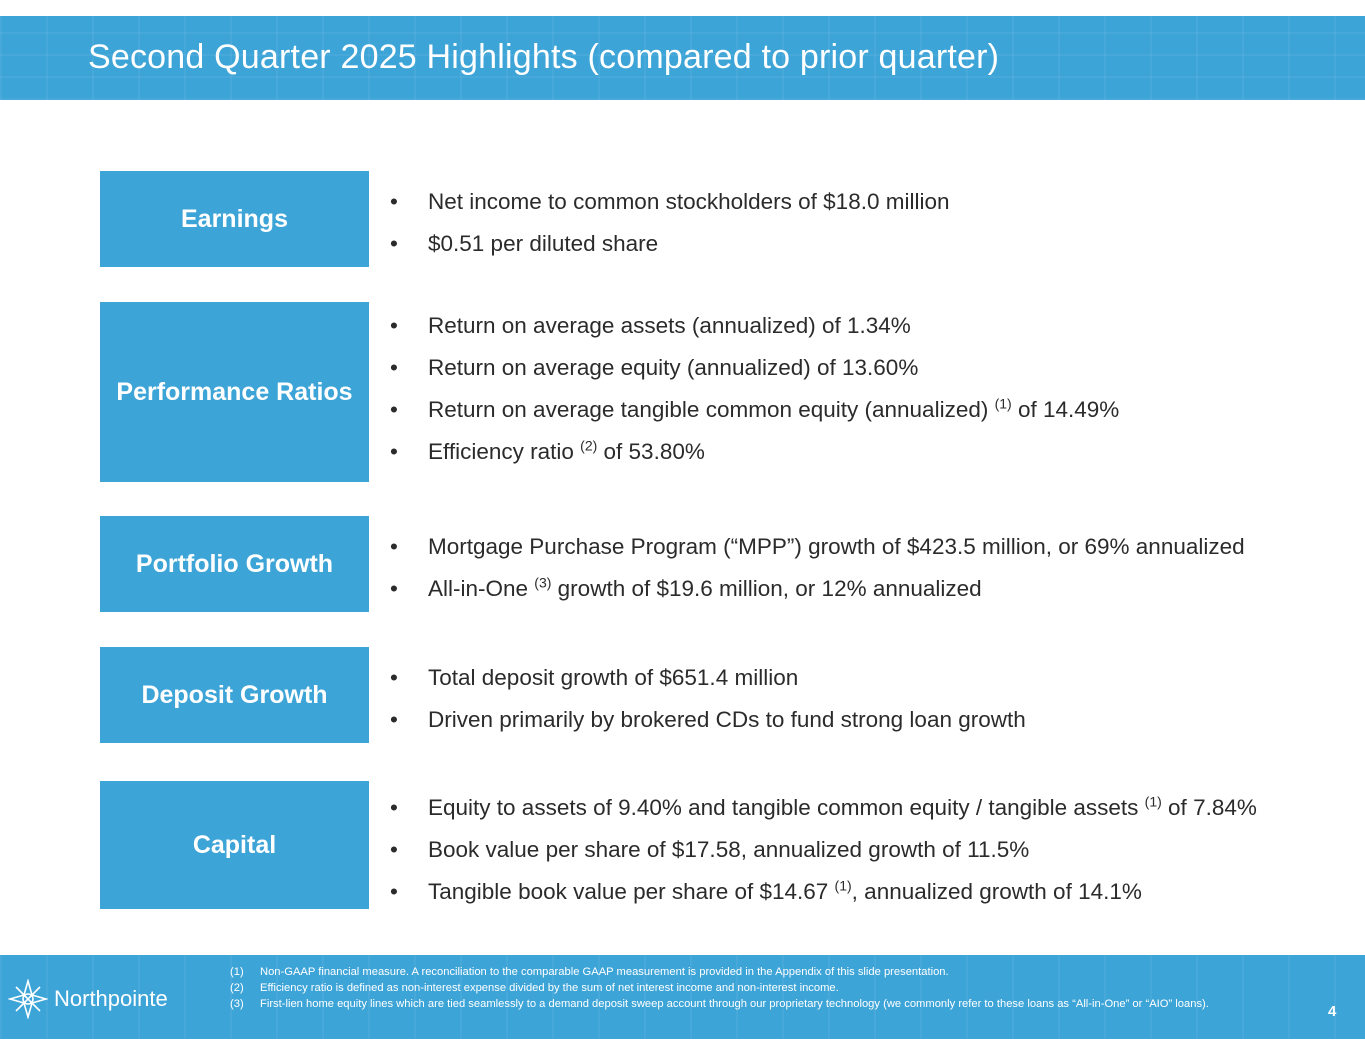 The image size is (1365, 1055). I want to click on section-label: Performance Ratios, so click(234, 392).